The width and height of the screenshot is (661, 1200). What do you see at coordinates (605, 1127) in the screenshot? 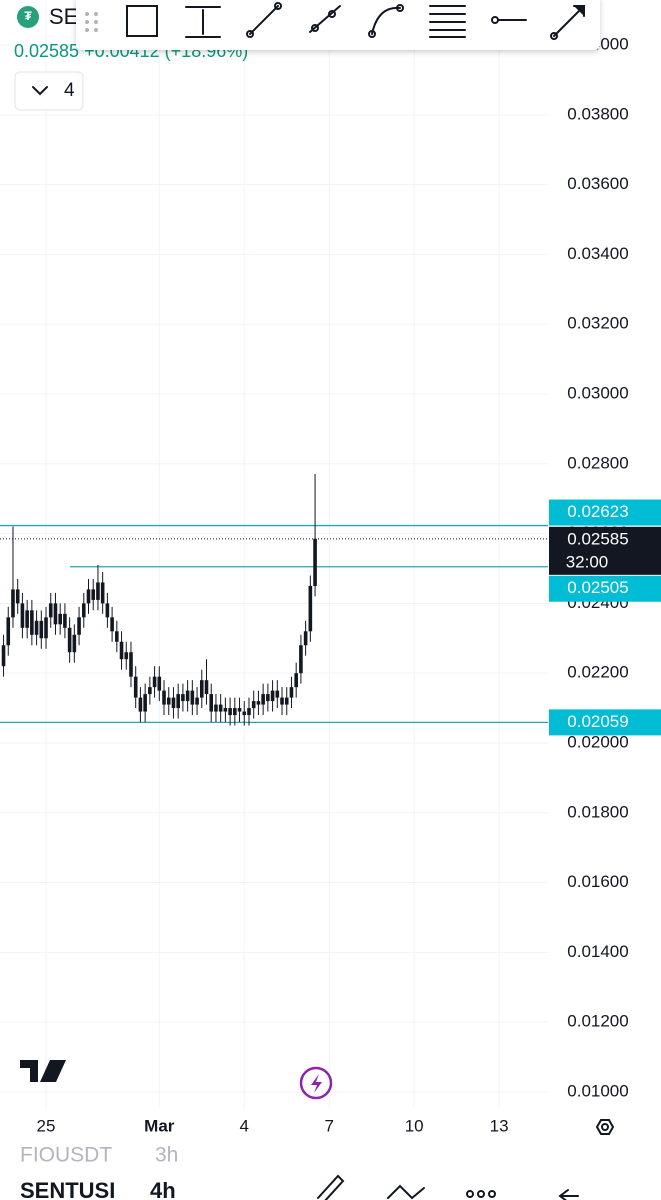
I see `settings-button` at bounding box center [605, 1127].